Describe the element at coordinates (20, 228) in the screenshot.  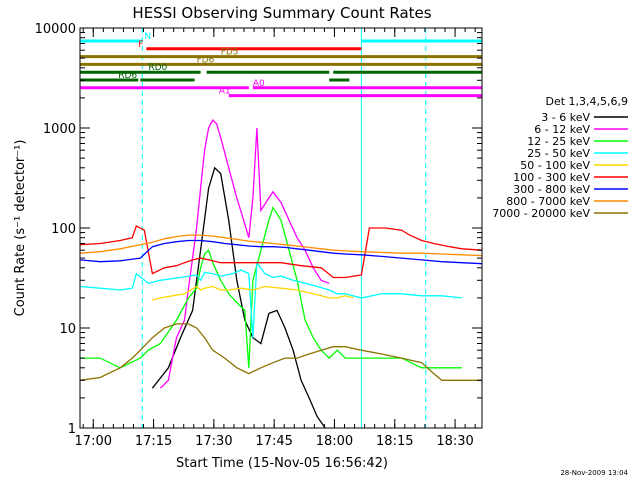
I see `y-axis-label: Count Rate (s⁻¹ detector⁻¹)` at that location.